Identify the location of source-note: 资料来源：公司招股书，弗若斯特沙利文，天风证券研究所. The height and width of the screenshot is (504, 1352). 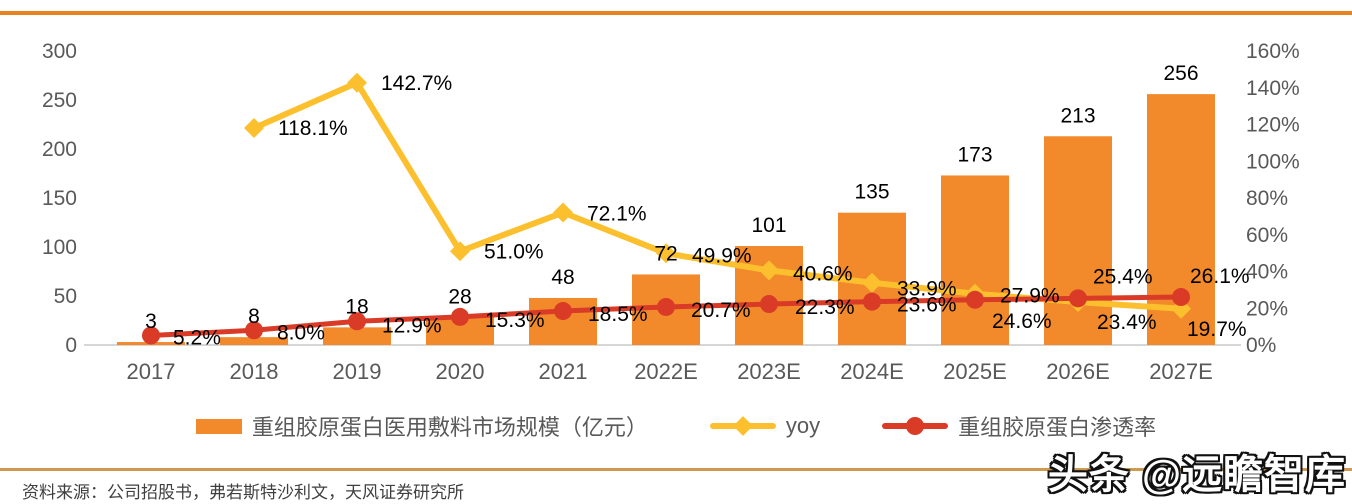
(243, 492).